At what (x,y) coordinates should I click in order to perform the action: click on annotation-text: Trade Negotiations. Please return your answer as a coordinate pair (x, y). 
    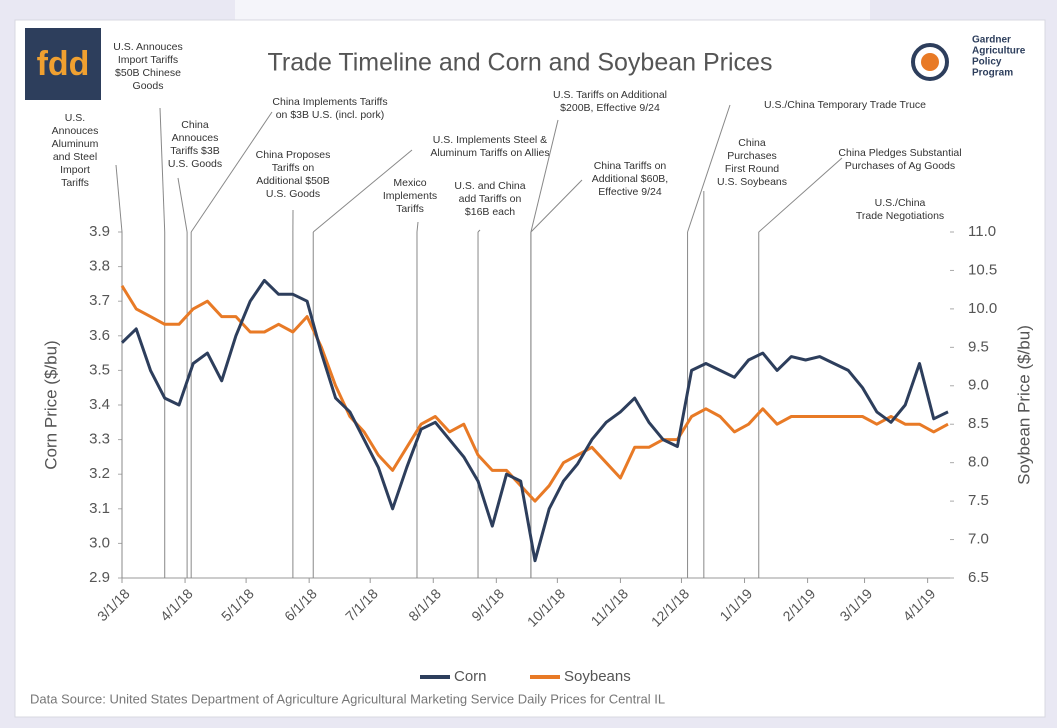
    Looking at the image, I should click on (900, 216).